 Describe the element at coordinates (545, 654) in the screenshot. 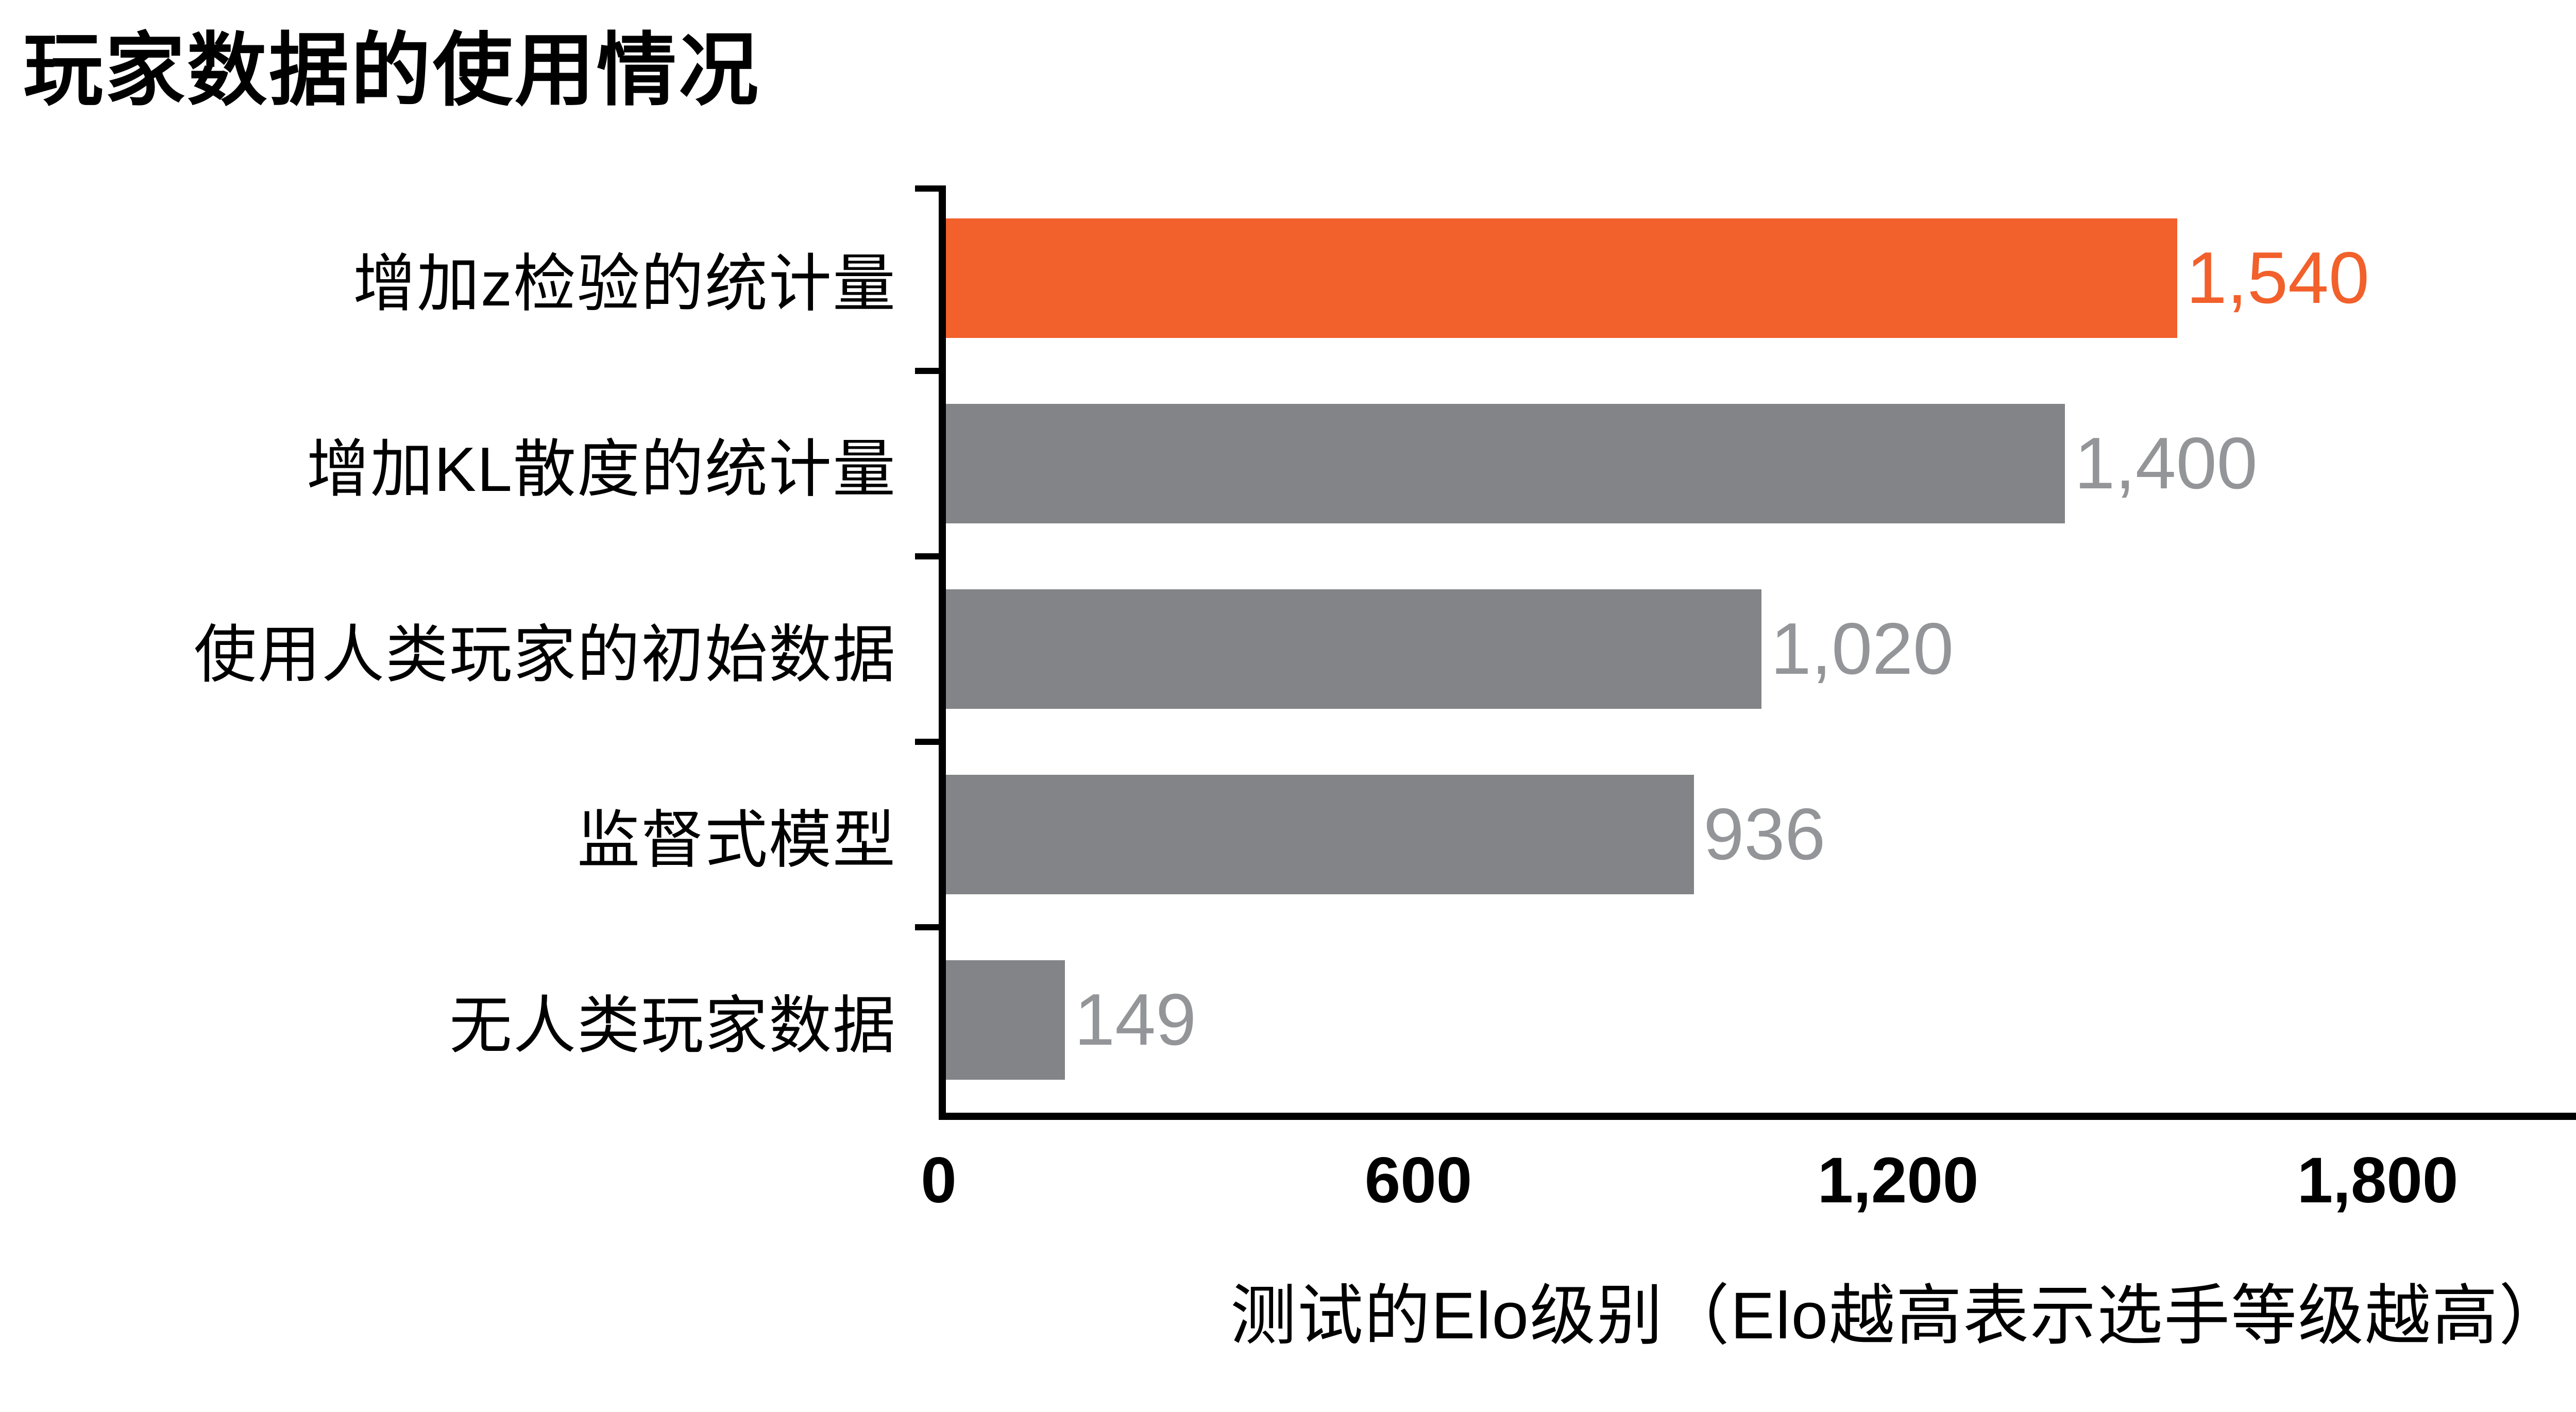

I see `category-label: 使用人类玩家的初始数据` at that location.